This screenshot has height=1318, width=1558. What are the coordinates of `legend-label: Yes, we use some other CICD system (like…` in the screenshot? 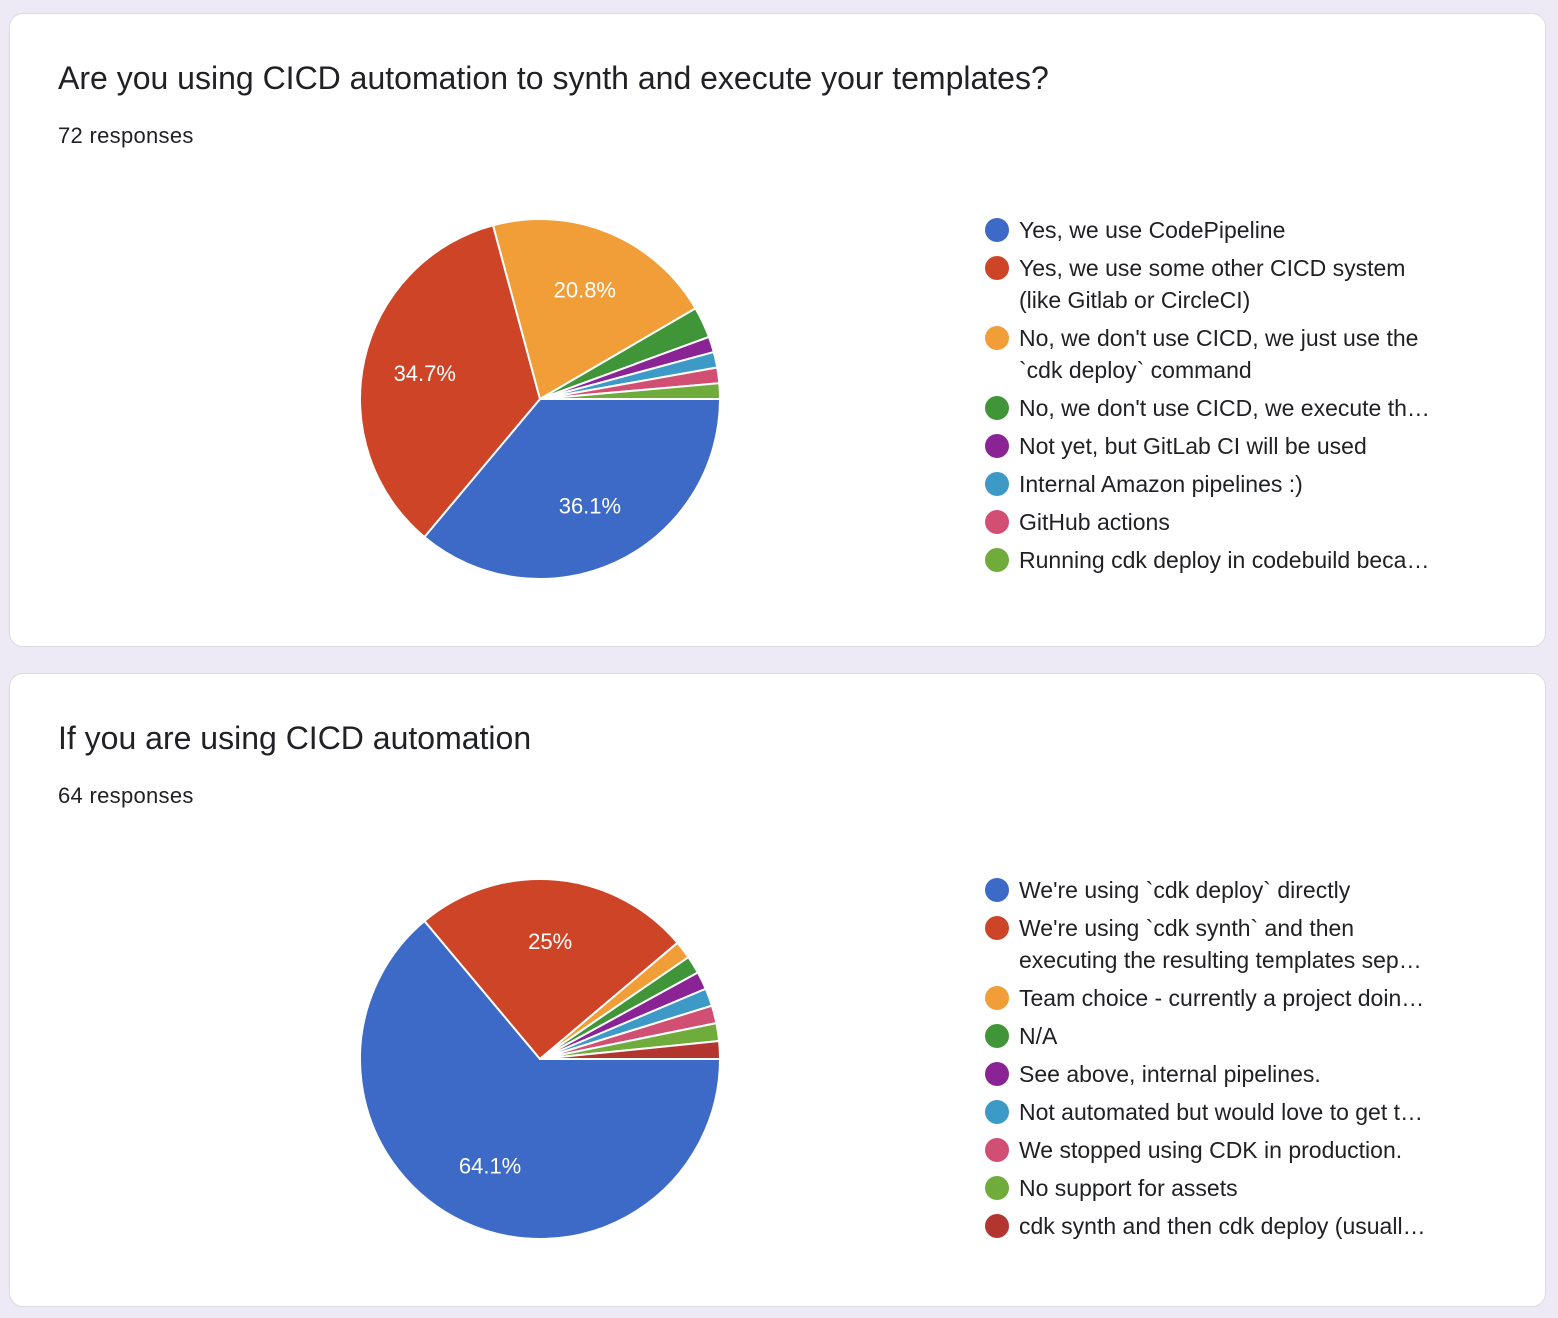 It's located at (1212, 284).